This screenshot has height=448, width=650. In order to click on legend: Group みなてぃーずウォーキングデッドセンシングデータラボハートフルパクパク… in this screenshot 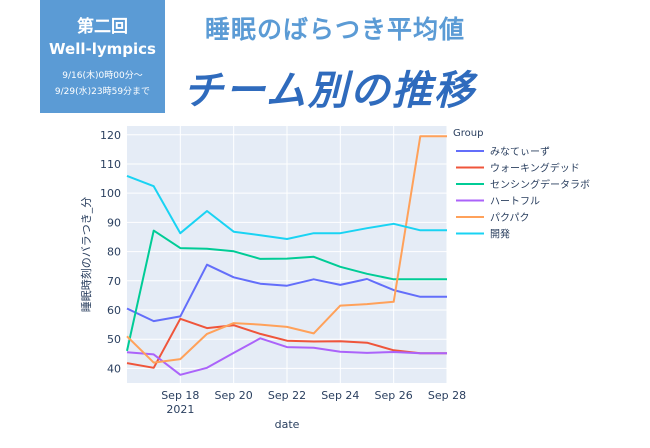, I will do `click(521, 184)`.